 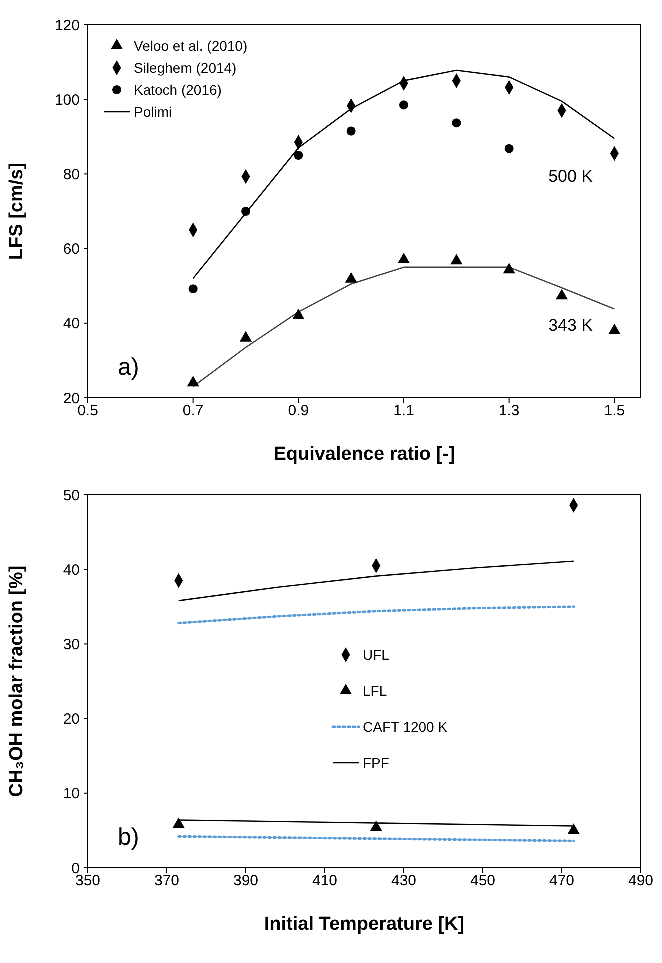 What do you see at coordinates (562, 881) in the screenshot?
I see `x-tick-label: 470` at bounding box center [562, 881].